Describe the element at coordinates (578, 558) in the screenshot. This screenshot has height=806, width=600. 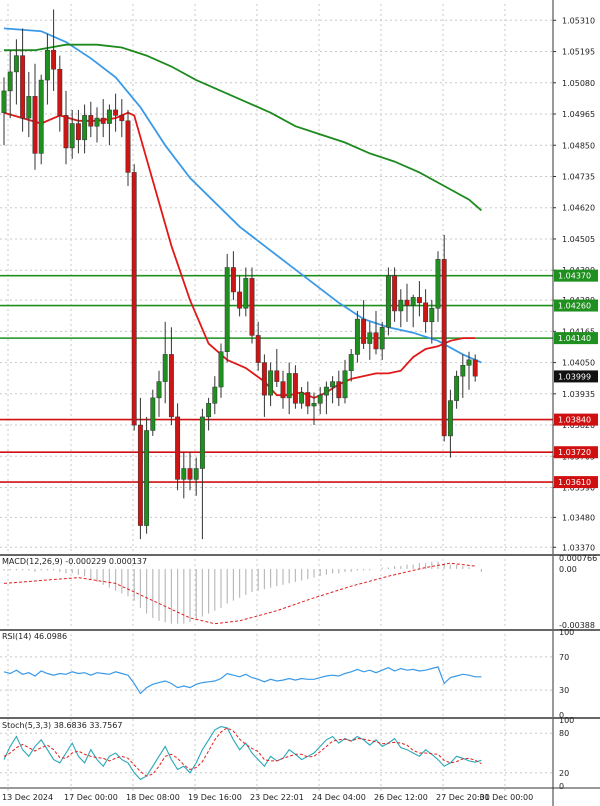
I see `macd-tick-label: 0.000766` at that location.